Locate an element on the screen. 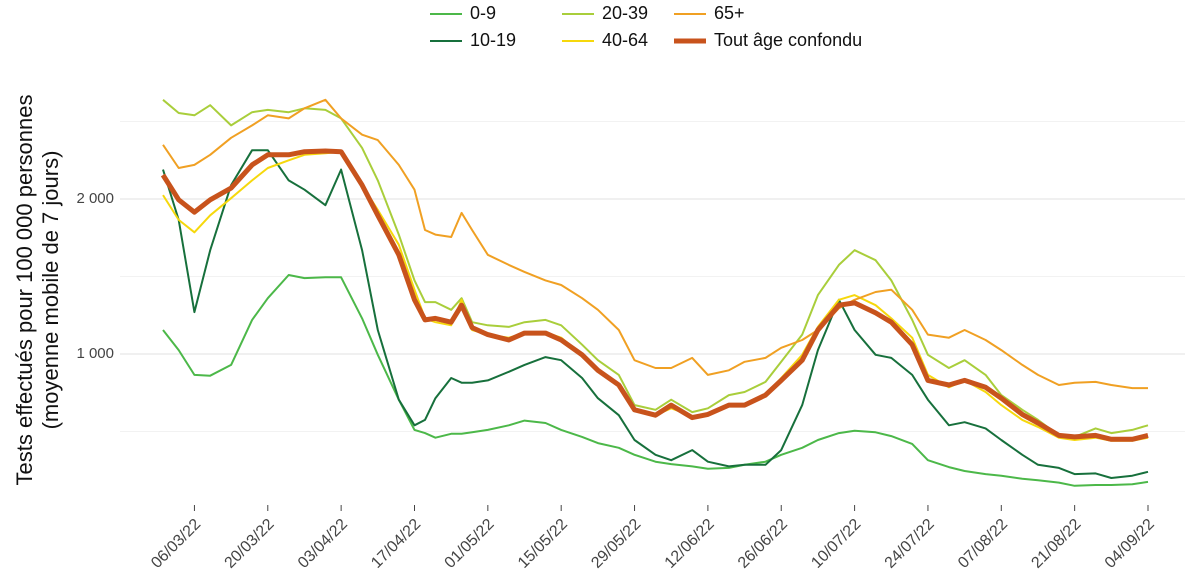  x-tick-label: 24/07/22 is located at coordinates (910, 544).